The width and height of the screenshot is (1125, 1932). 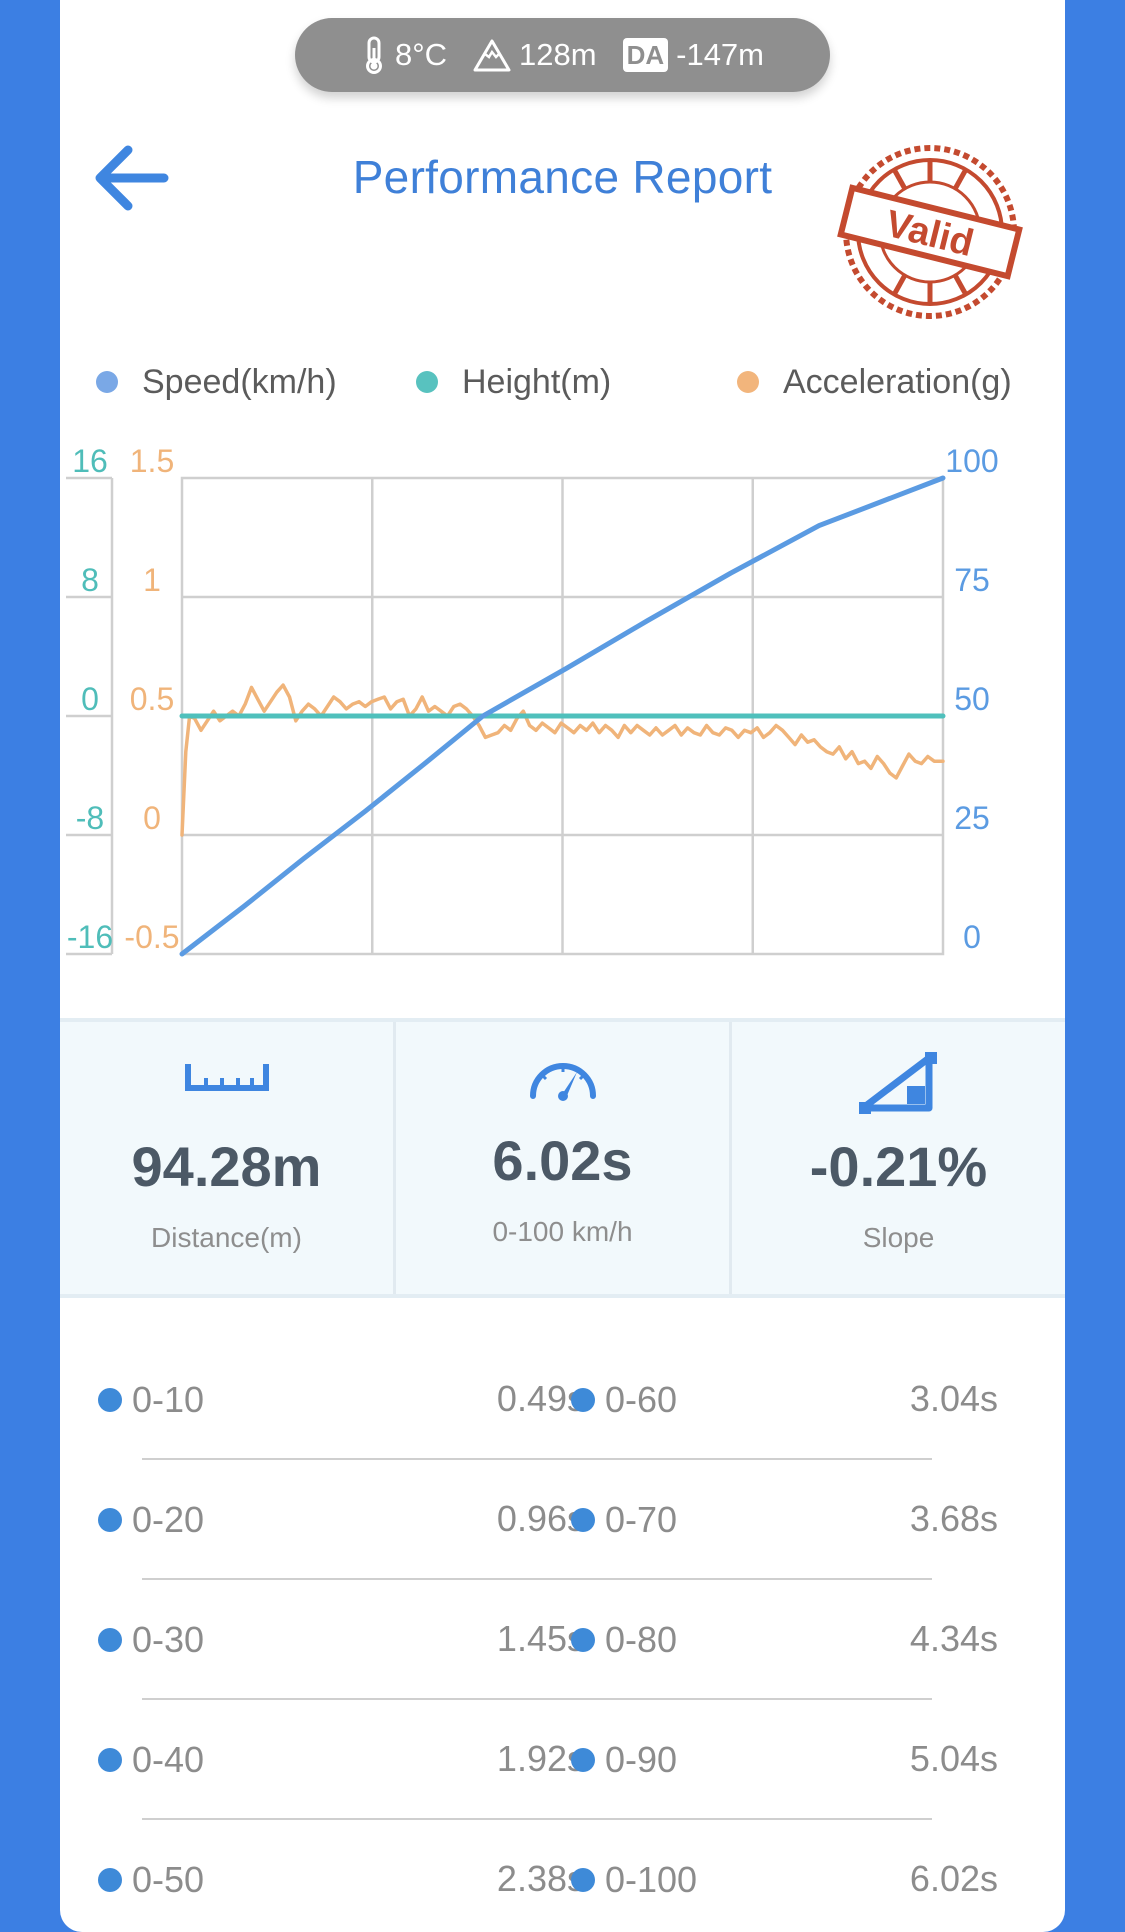 I want to click on back-button, so click(x=133, y=178).